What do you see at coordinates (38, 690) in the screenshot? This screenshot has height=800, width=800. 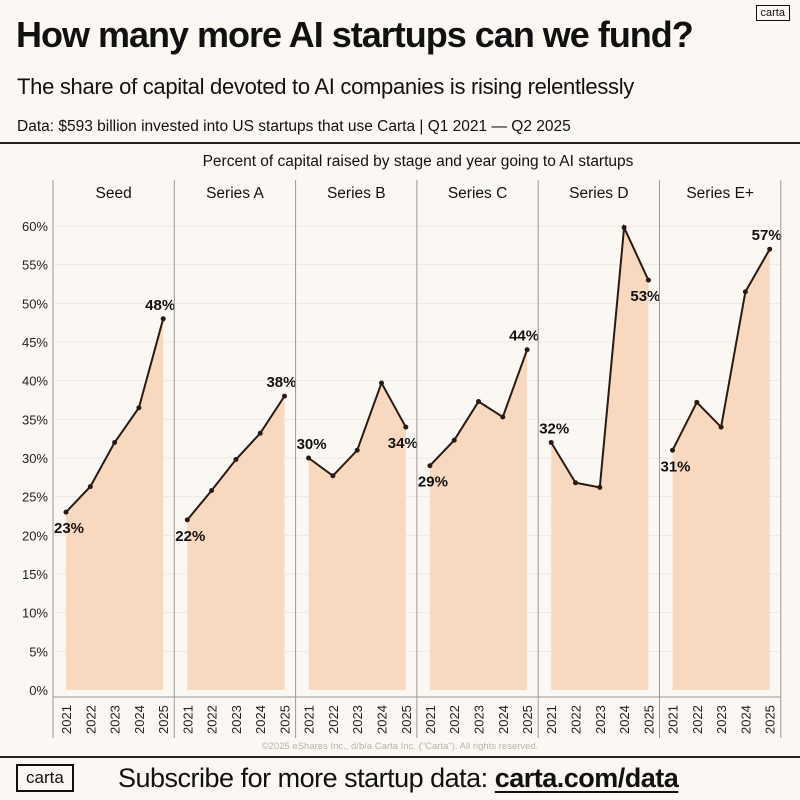 I see `y-tick-label: 0%` at bounding box center [38, 690].